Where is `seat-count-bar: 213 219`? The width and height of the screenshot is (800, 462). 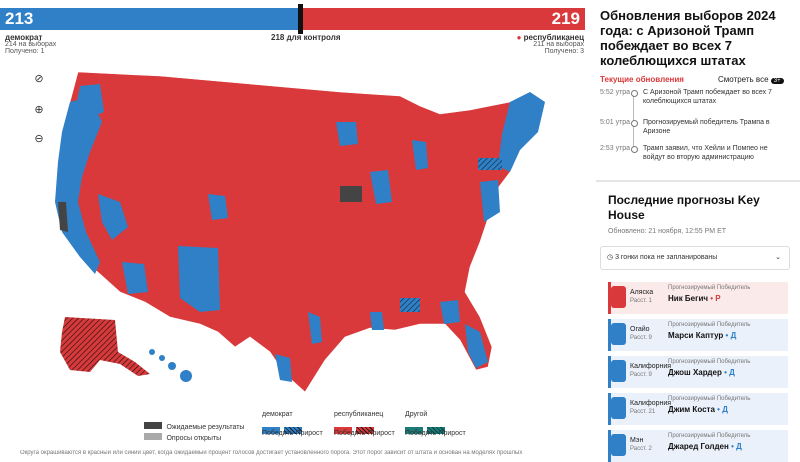
seat-count-bar: 213 219 is located at coordinates (292, 17).